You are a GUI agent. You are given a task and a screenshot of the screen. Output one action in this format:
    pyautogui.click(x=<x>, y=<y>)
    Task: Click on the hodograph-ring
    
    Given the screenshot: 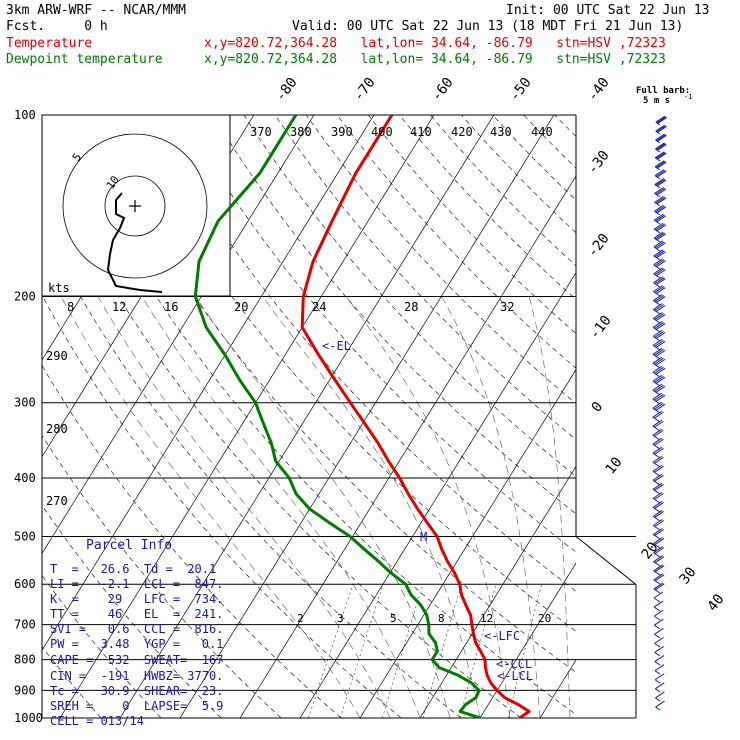 What is the action you would take?
    pyautogui.click(x=135, y=206)
    